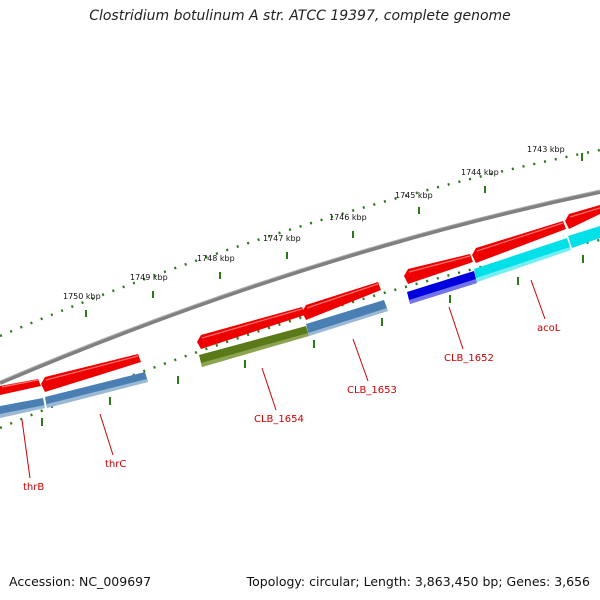  What do you see at coordinates (348, 217) in the screenshot?
I see `tick-label: 1746 kbp` at bounding box center [348, 217].